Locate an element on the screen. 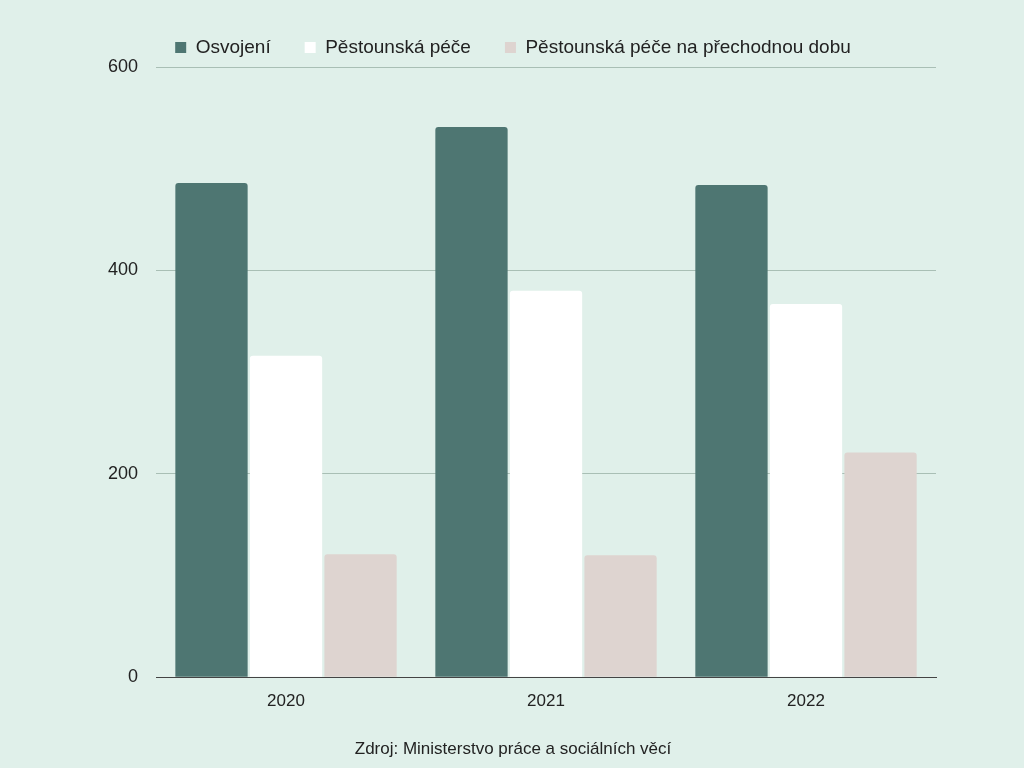  legend-label: Osvojení is located at coordinates (233, 46).